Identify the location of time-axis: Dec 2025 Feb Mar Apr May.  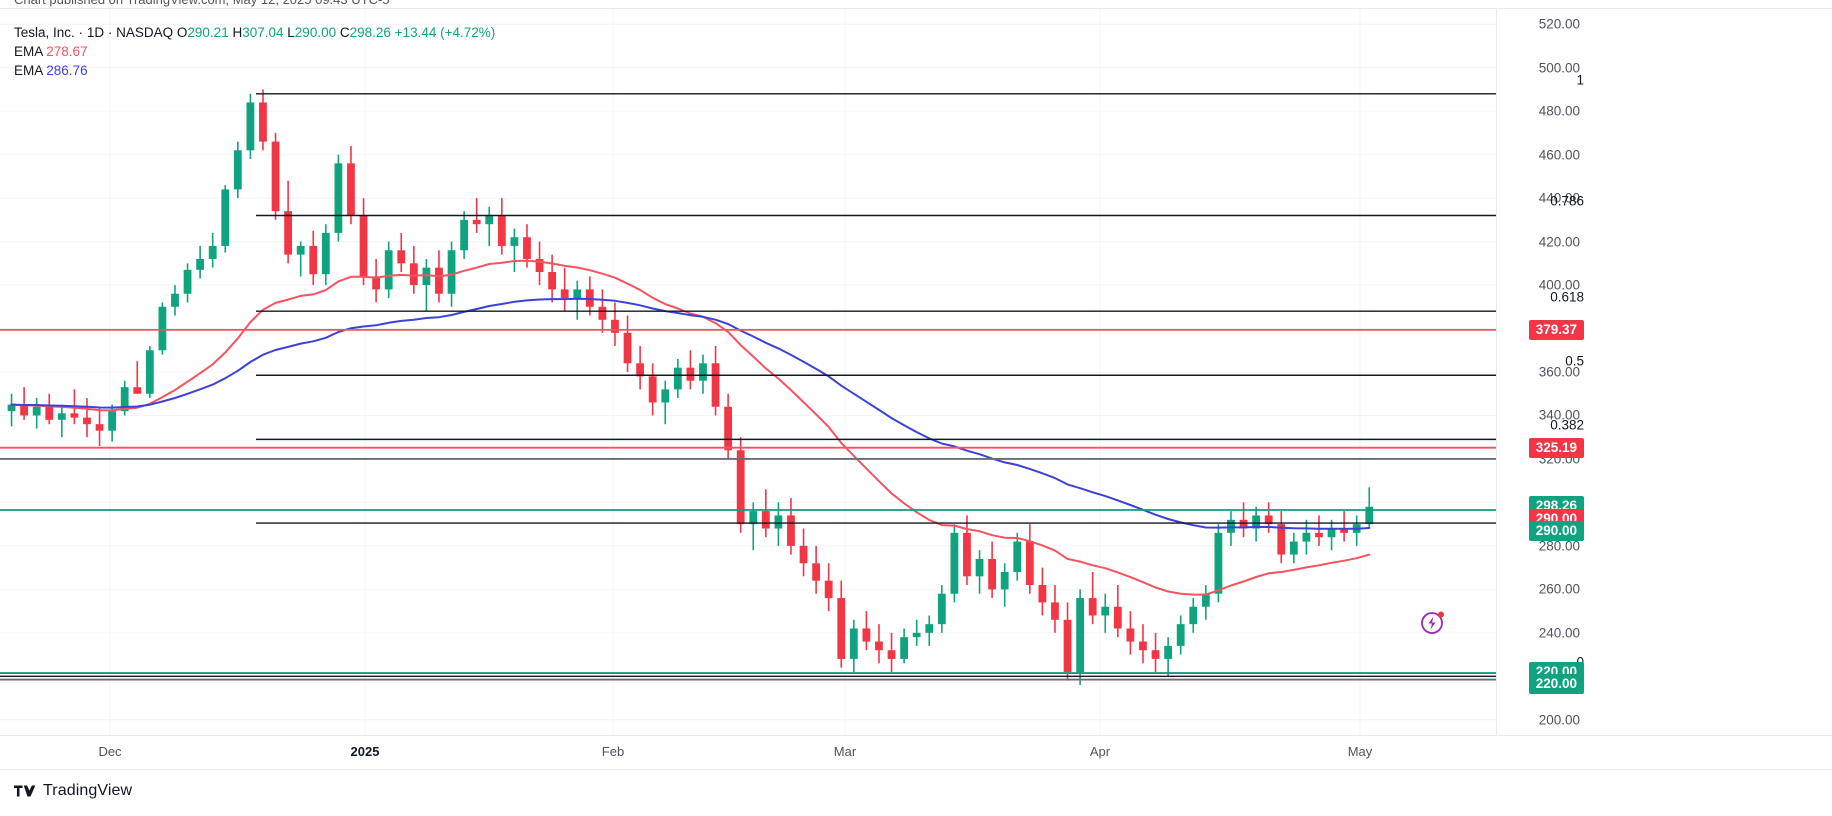
(916, 753).